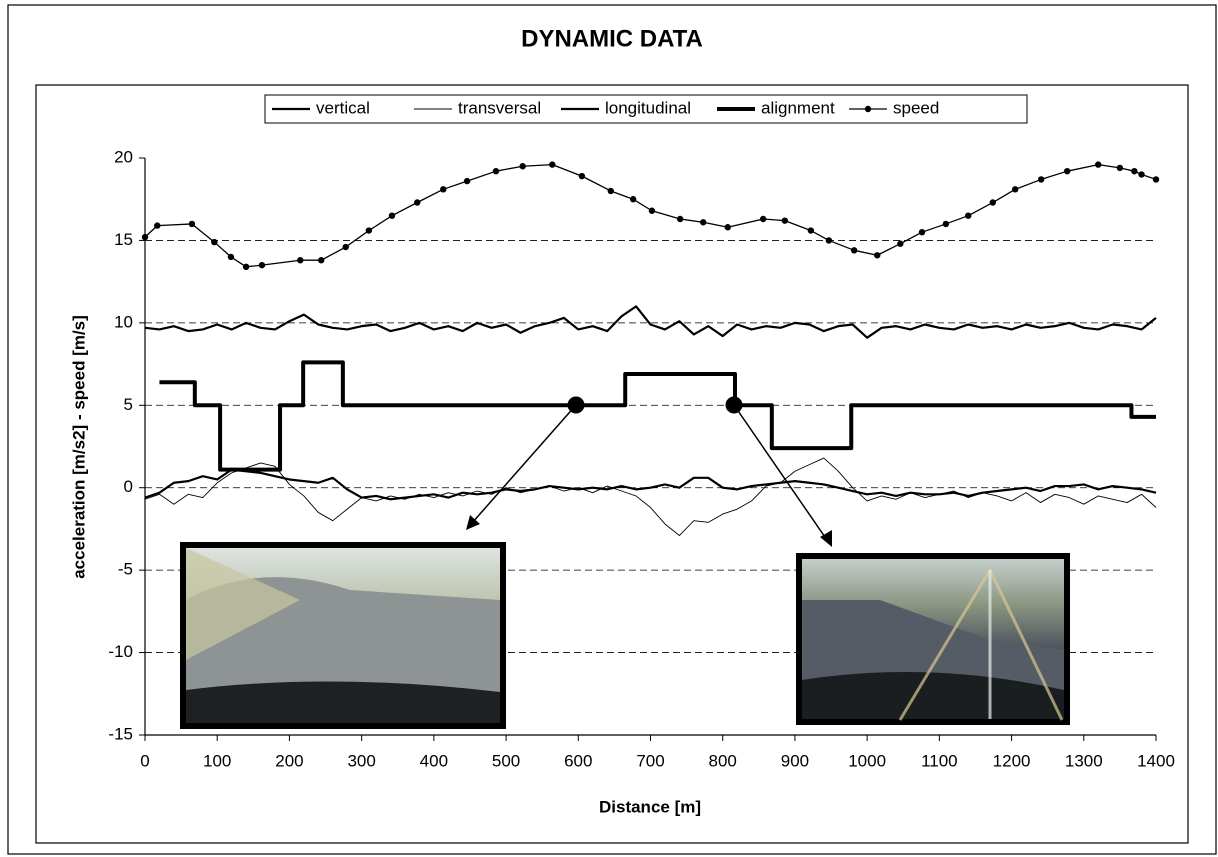  What do you see at coordinates (434, 760) in the screenshot?
I see `x-tick-label: 400` at bounding box center [434, 760].